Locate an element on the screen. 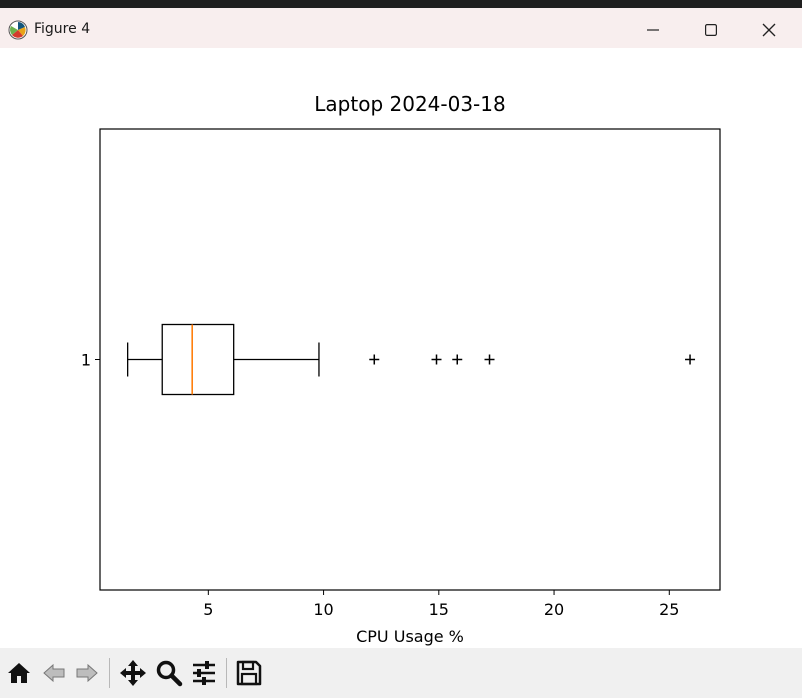  pan-button is located at coordinates (133, 673).